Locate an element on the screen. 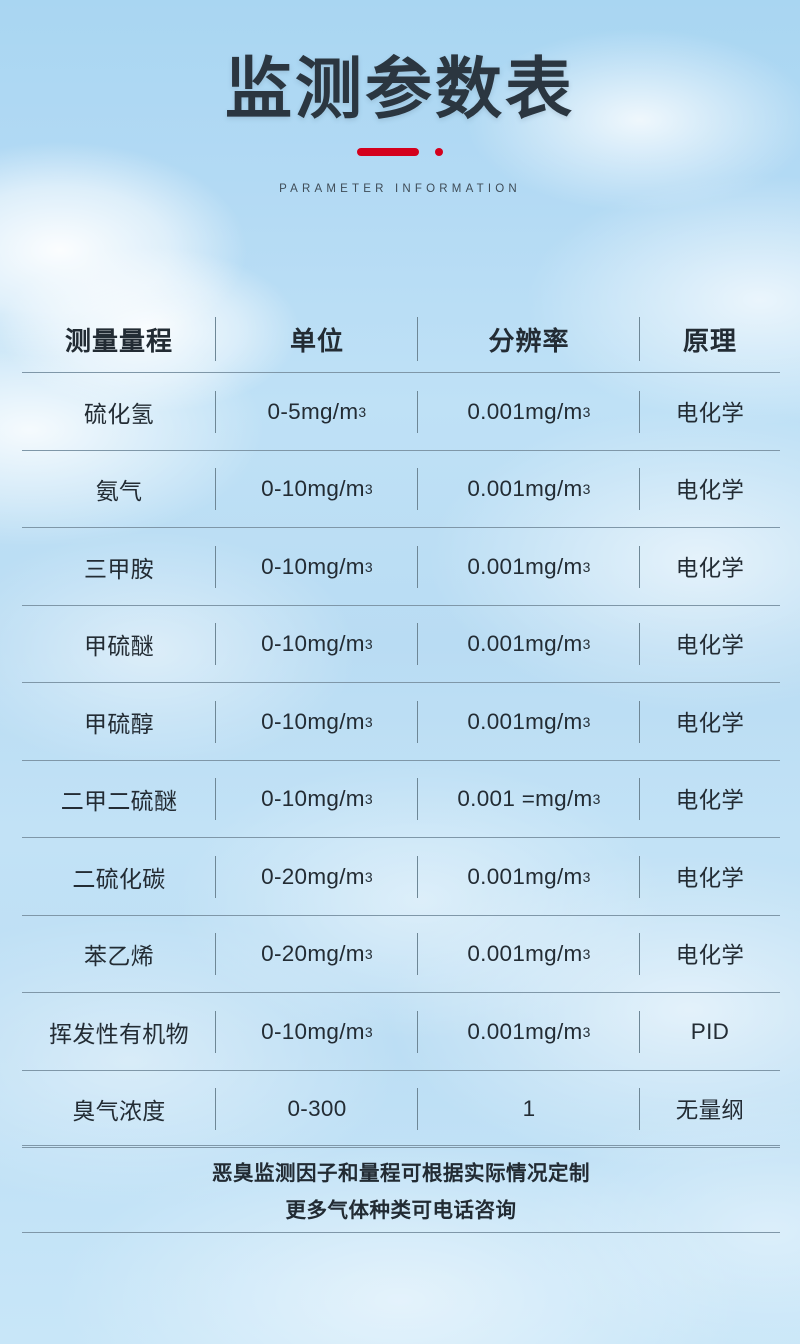  cell-principle: PID is located at coordinates (710, 1031).